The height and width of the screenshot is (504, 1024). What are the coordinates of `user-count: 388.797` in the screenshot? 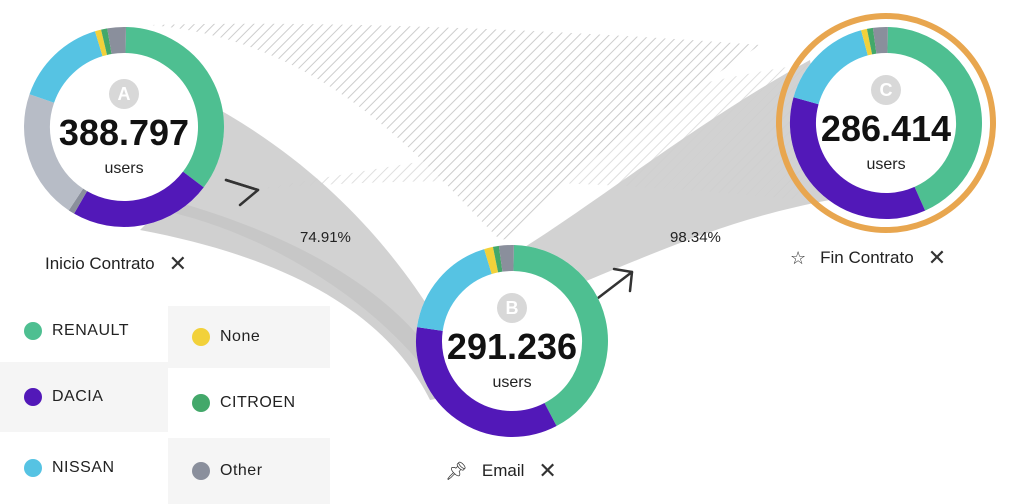 It's located at (124, 132).